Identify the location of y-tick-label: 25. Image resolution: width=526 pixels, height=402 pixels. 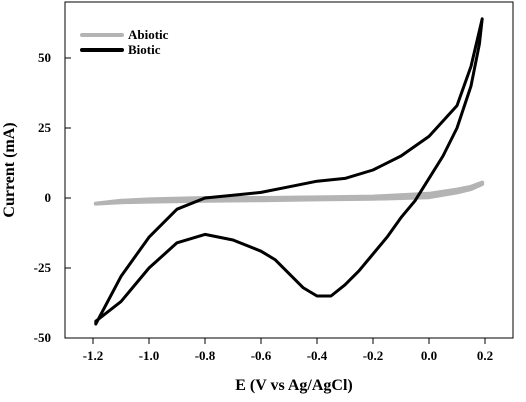
(45, 127).